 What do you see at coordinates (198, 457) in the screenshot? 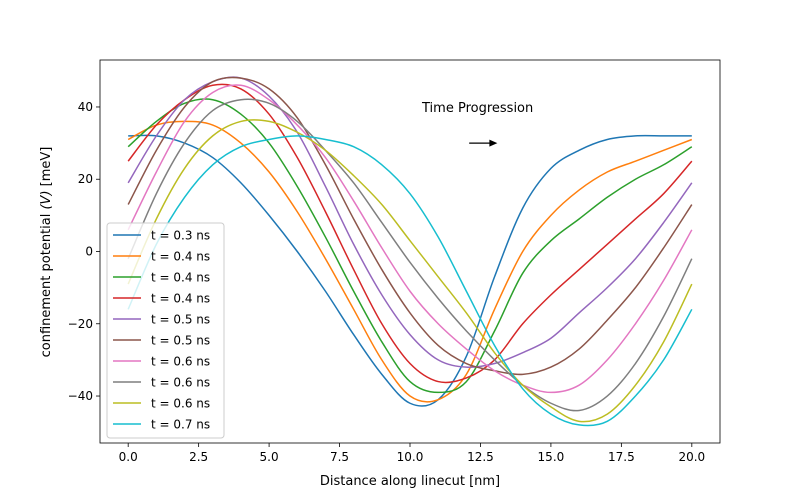
I see `x-tick-label: 2.5` at bounding box center [198, 457].